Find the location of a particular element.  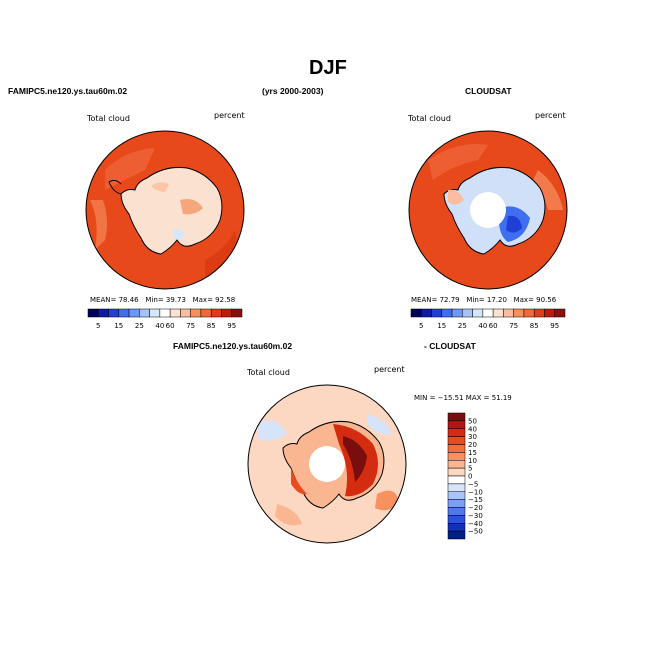

panel2-units-label: percent is located at coordinates (550, 115).